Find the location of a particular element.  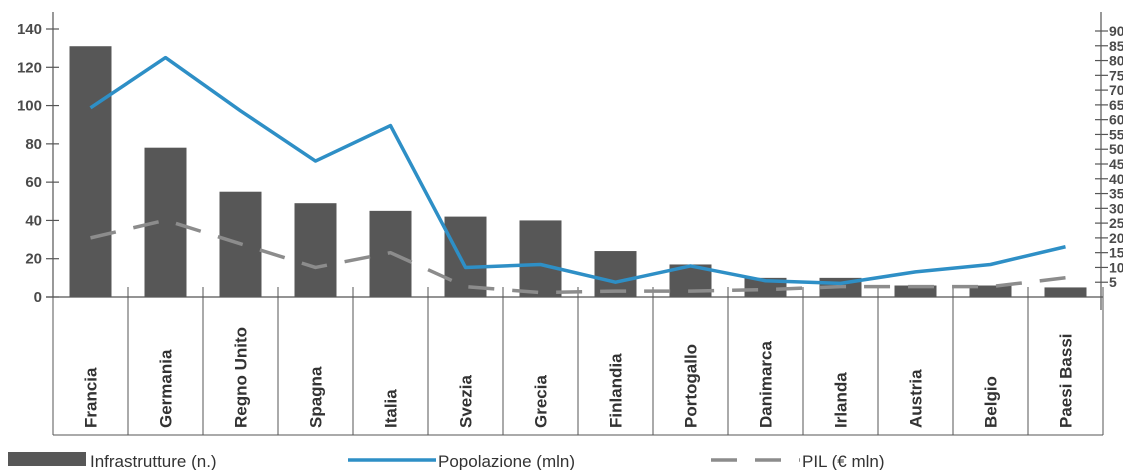

left-axis-tick-label: 140 is located at coordinates (29, 29).